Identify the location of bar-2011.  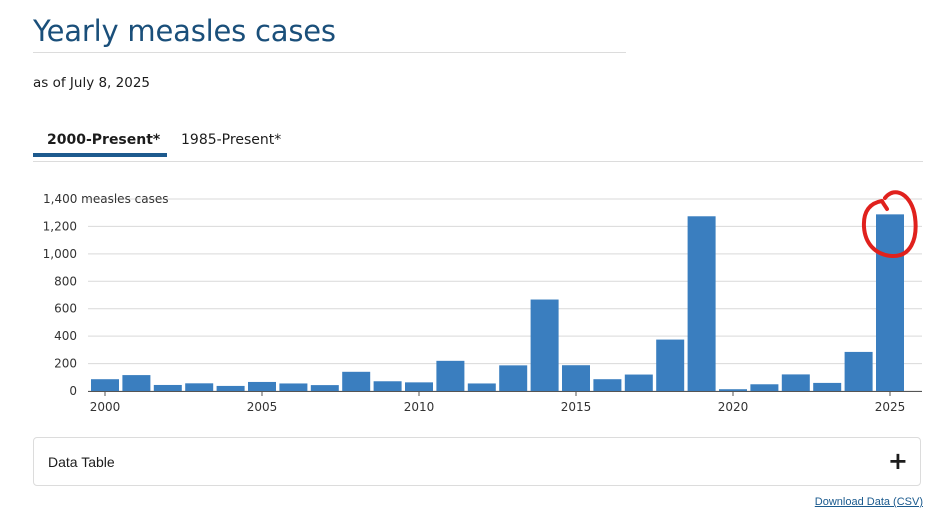
(450, 375).